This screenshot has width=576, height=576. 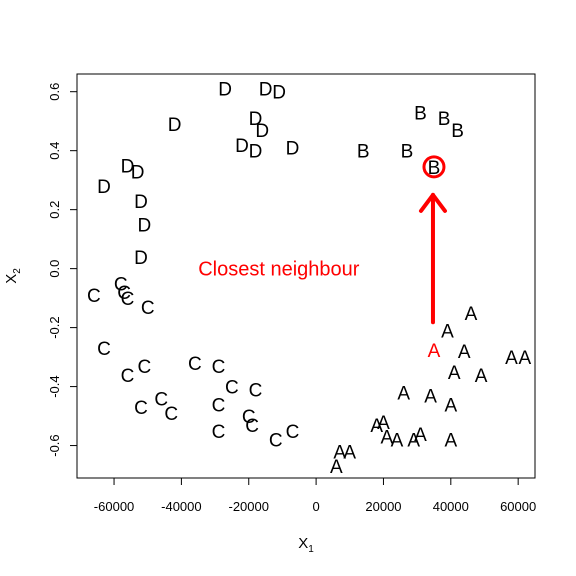 What do you see at coordinates (54, 386) in the screenshot?
I see `y-tick-label: -0.4` at bounding box center [54, 386].